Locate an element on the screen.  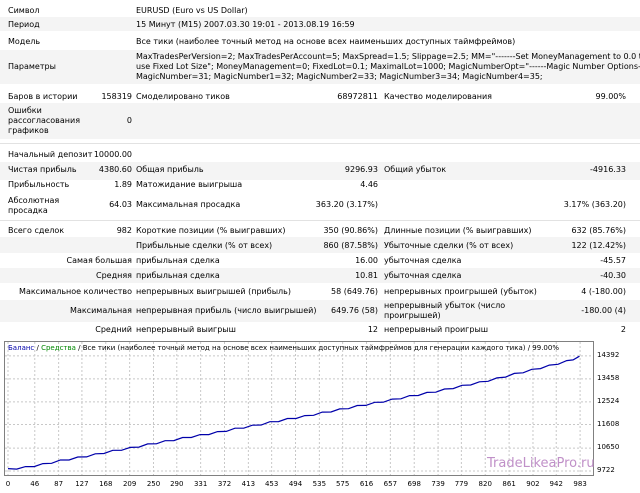
x-tick-label: 983 is located at coordinates (580, 484).